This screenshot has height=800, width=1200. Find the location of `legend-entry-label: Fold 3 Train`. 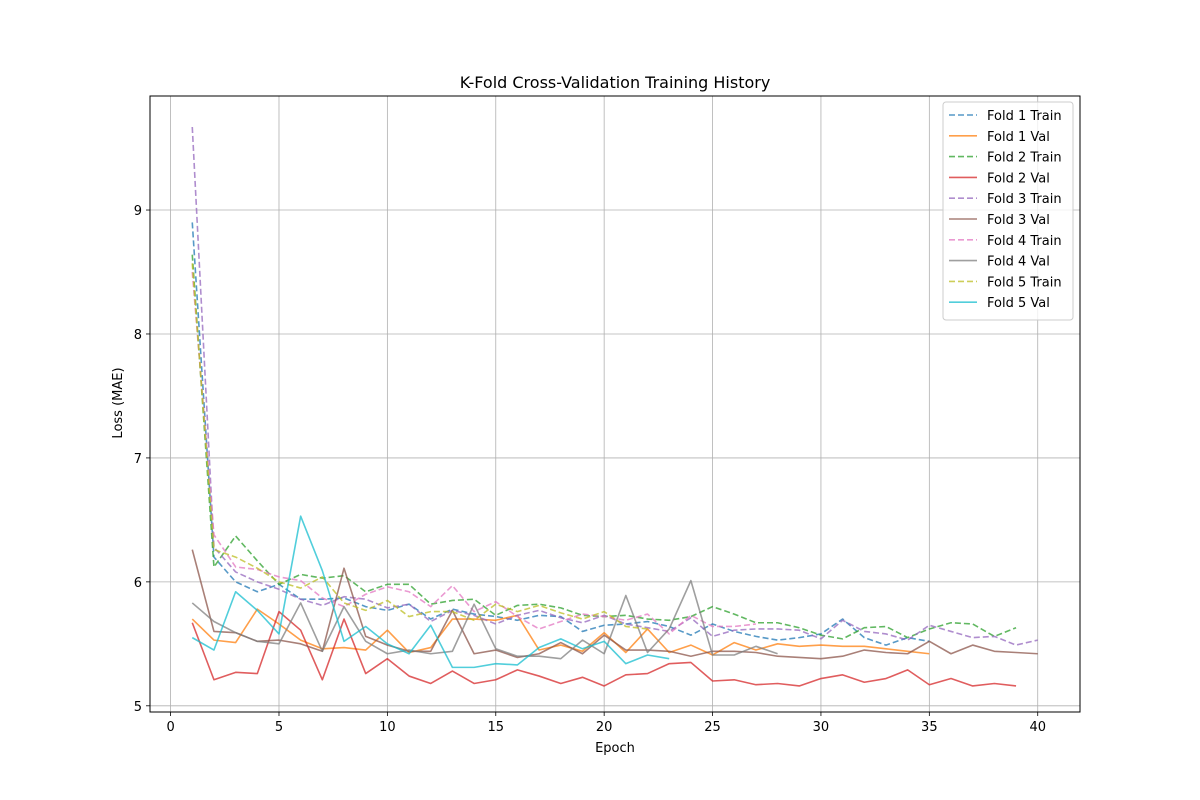

legend-entry-label: Fold 3 Train is located at coordinates (1024, 199).